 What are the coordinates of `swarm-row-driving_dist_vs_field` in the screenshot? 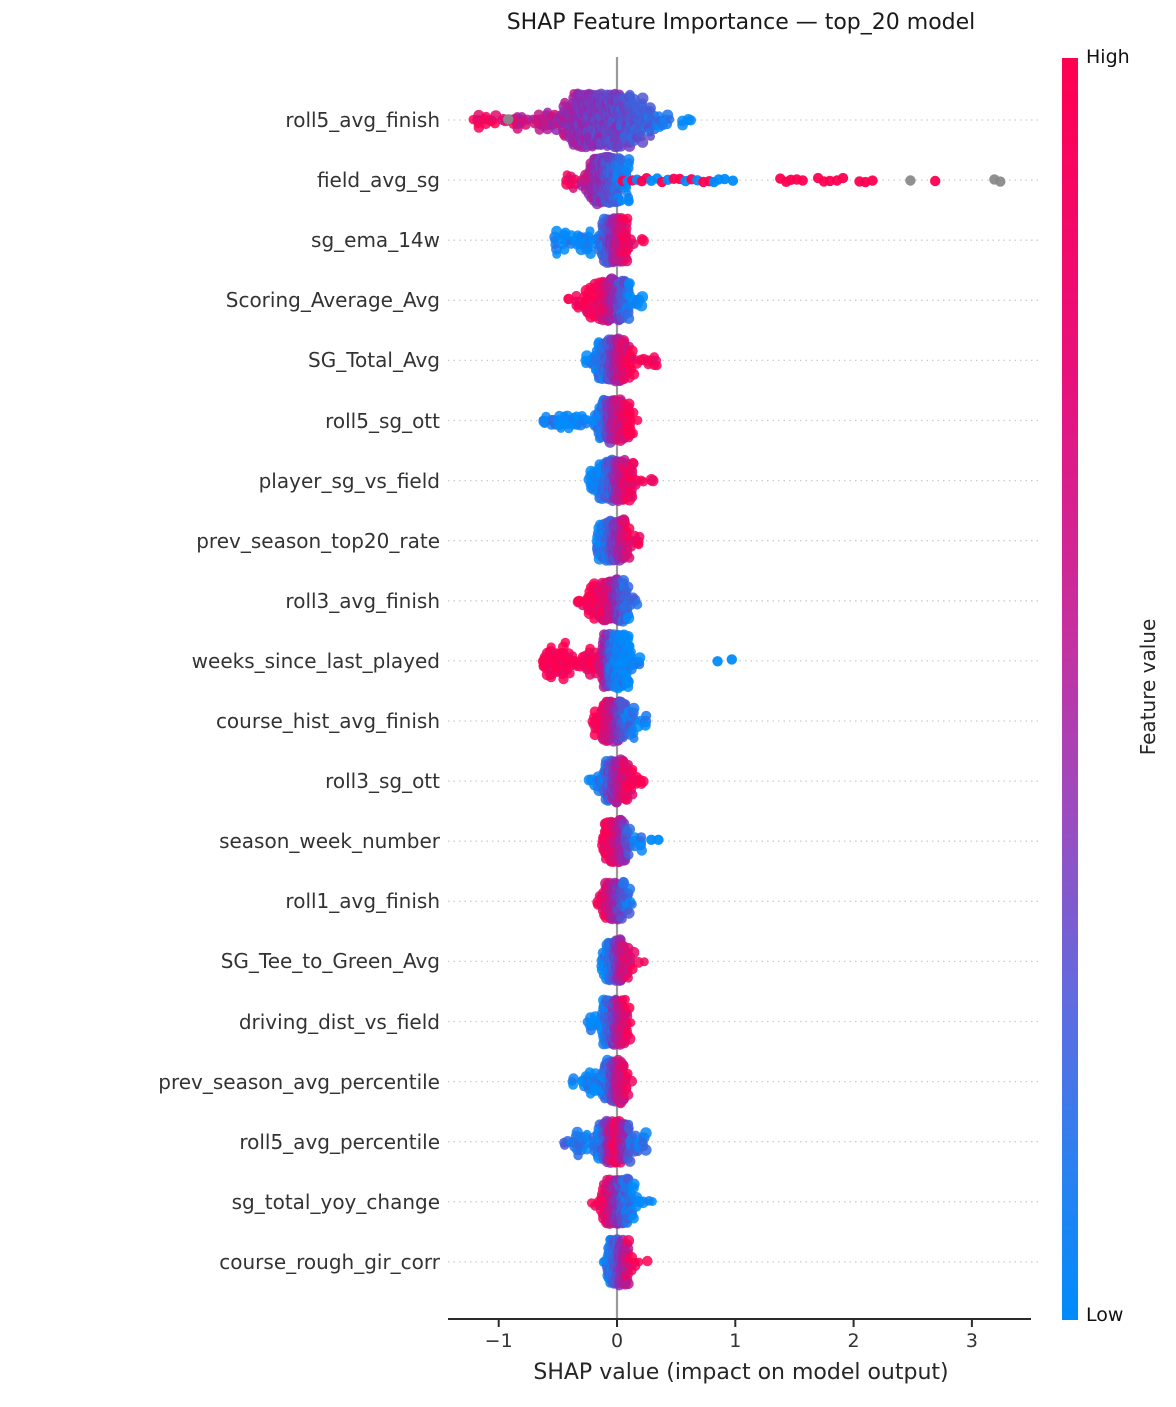 It's located at (609, 1022).